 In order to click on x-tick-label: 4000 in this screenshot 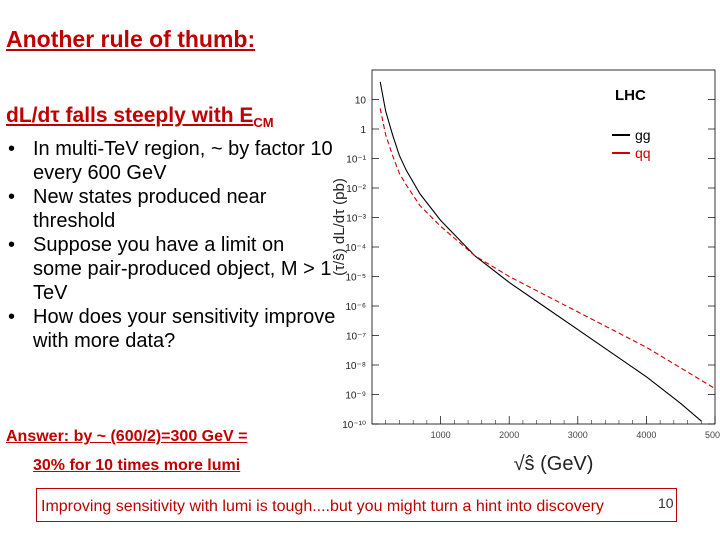, I will do `click(646, 435)`.